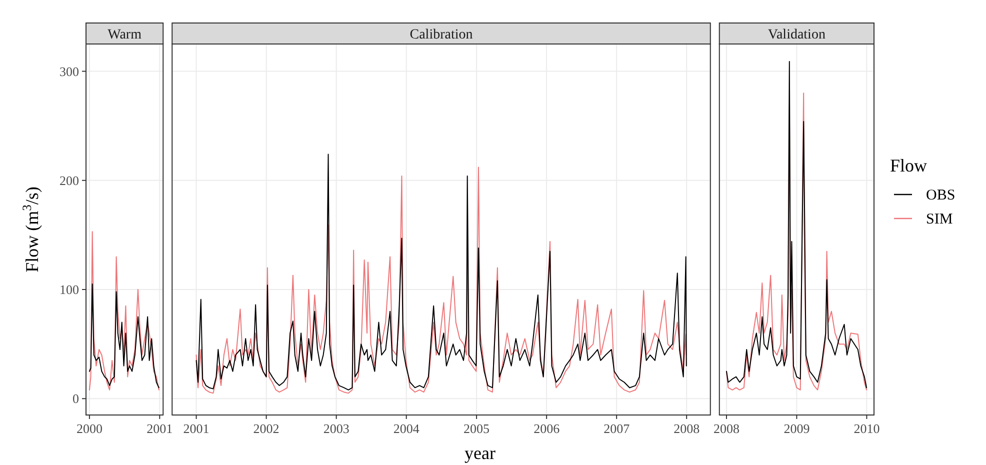 The height and width of the screenshot is (465, 986). Describe the element at coordinates (89, 428) in the screenshot. I see `x-tick-label: 2000` at that location.